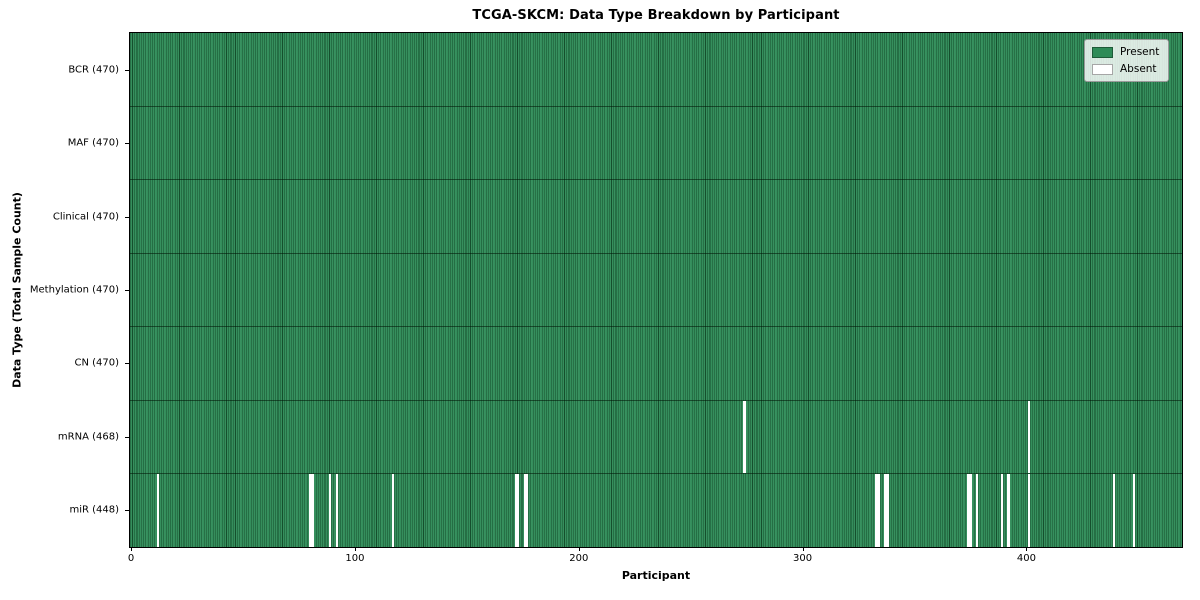  Describe the element at coordinates (88, 437) in the screenshot. I see `y-tick-label: mRNA (468)` at that location.